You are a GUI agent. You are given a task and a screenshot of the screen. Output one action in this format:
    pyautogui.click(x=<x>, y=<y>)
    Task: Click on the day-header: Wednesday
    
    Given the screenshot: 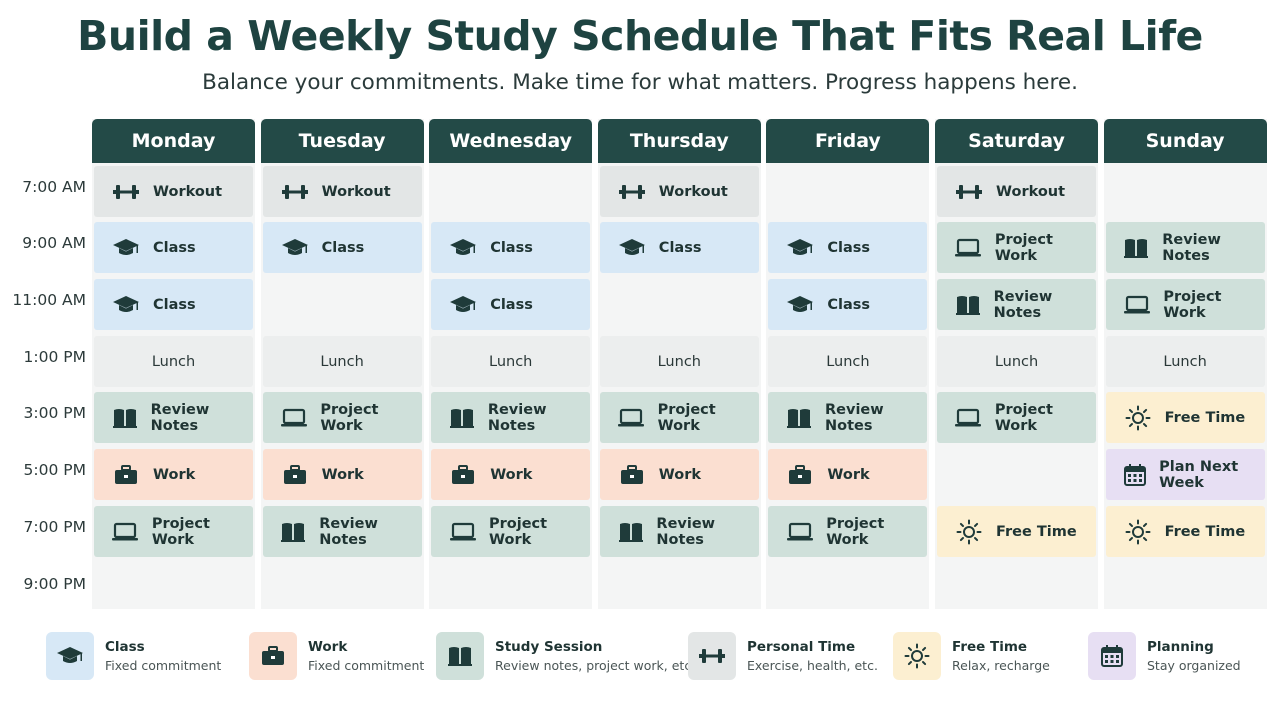 What is the action you would take?
    pyautogui.click(x=511, y=141)
    